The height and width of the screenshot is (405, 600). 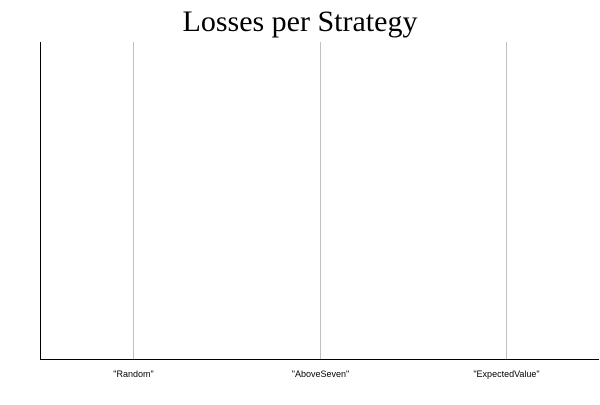 What do you see at coordinates (133, 374) in the screenshot?
I see `x-tick-label: "Random"` at bounding box center [133, 374].